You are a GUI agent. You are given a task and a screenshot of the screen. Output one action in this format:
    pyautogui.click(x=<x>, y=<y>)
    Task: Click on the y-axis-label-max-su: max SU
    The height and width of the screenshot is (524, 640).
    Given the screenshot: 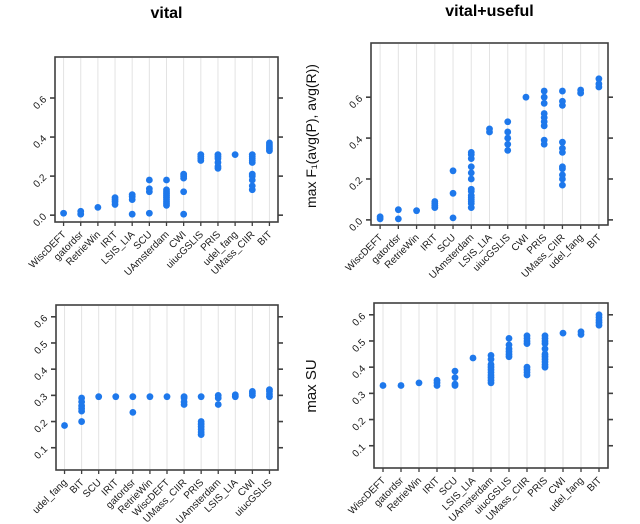 What is the action you would take?
    pyautogui.click(x=311, y=386)
    